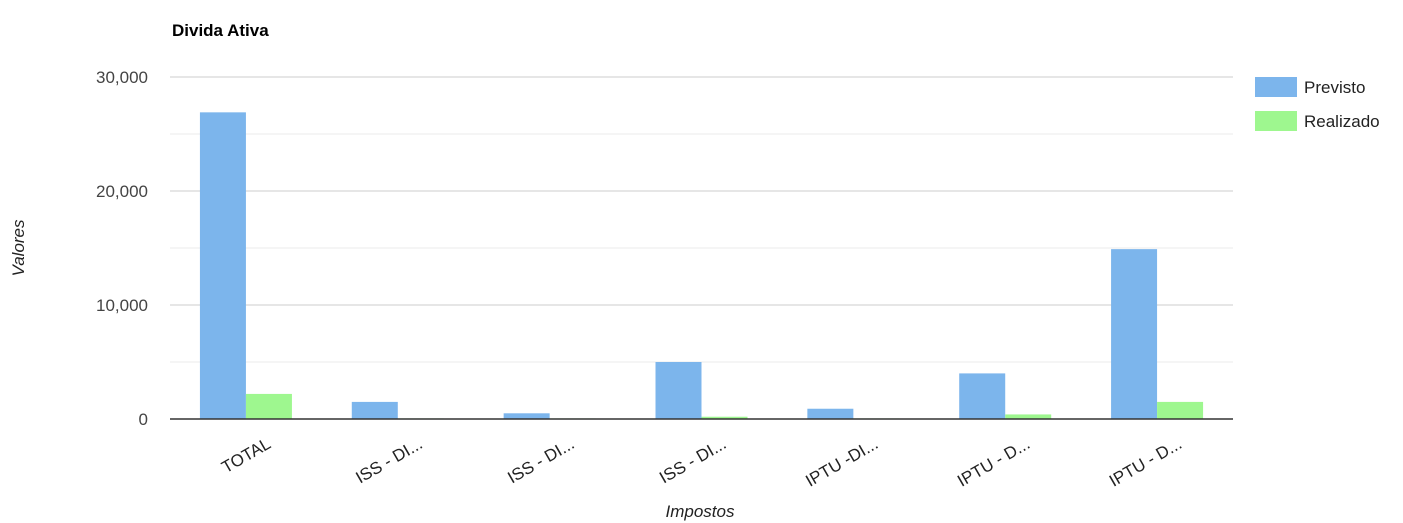  Describe the element at coordinates (1334, 87) in the screenshot. I see `legend-label: Previsto` at that location.